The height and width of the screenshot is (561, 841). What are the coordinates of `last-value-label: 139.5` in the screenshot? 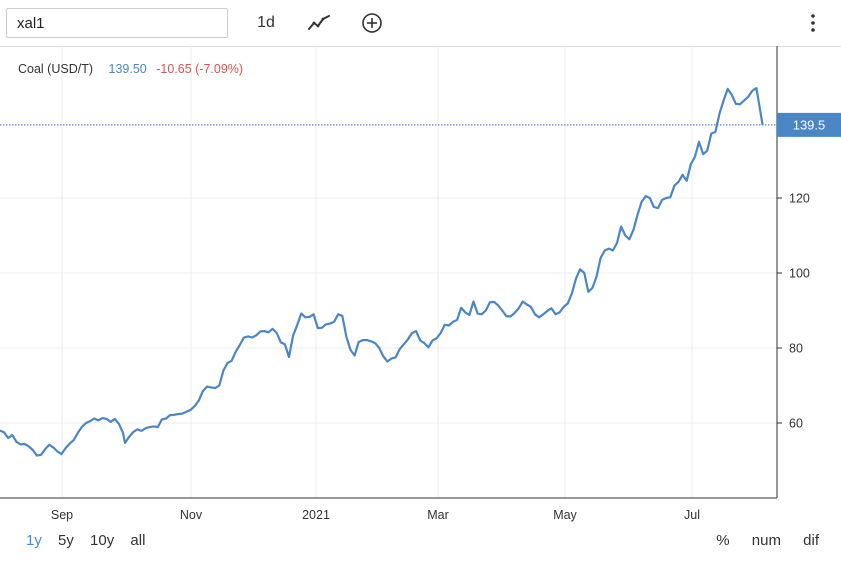 It's located at (809, 124).